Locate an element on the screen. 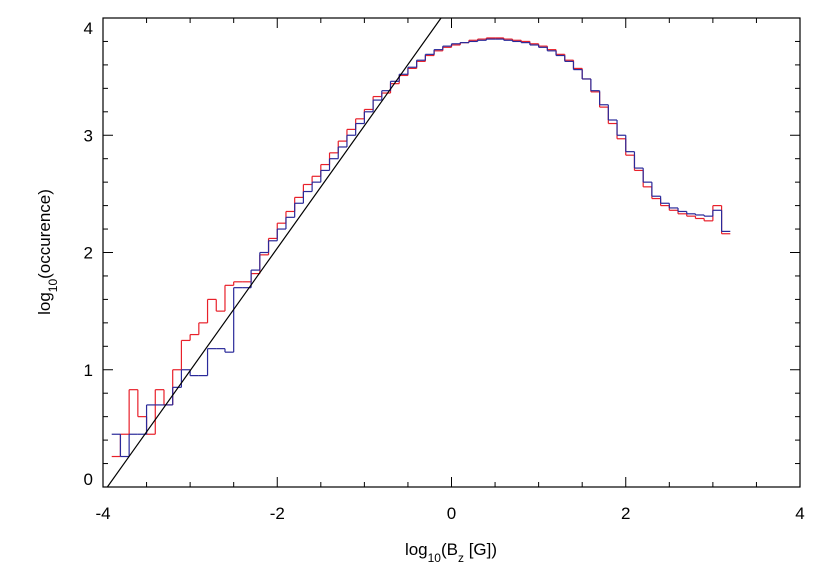 The image size is (830, 574). label-part: (B is located at coordinates (449, 549).